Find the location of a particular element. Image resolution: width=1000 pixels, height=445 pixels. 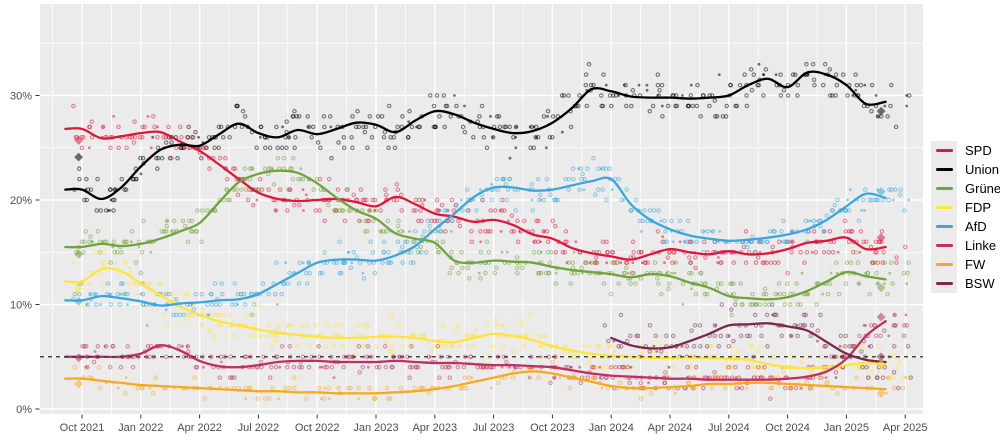

x-tick-label: Oct 2023 is located at coordinates (552, 428).